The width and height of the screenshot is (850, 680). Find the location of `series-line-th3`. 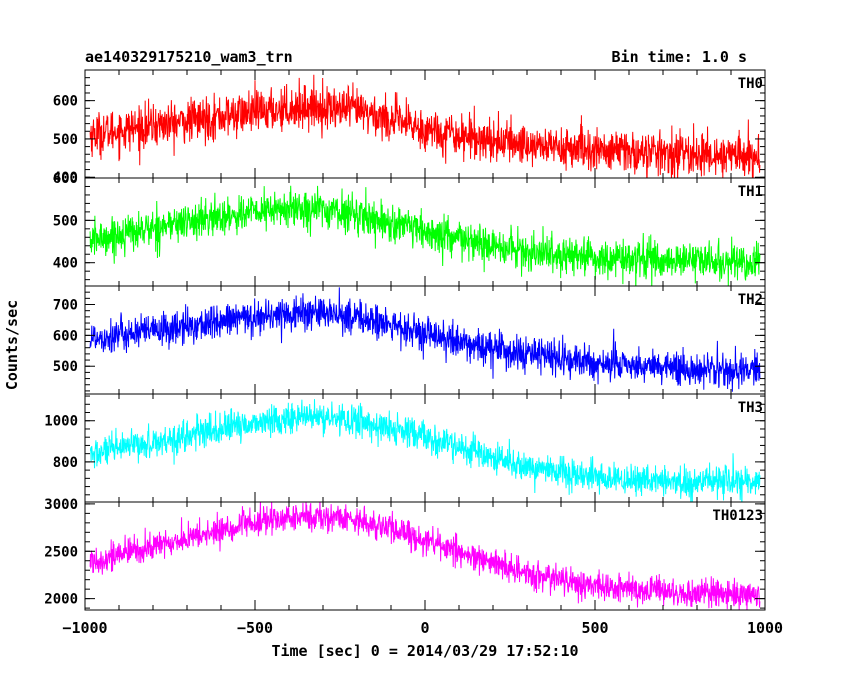

series-line-th3 is located at coordinates (425, 450).